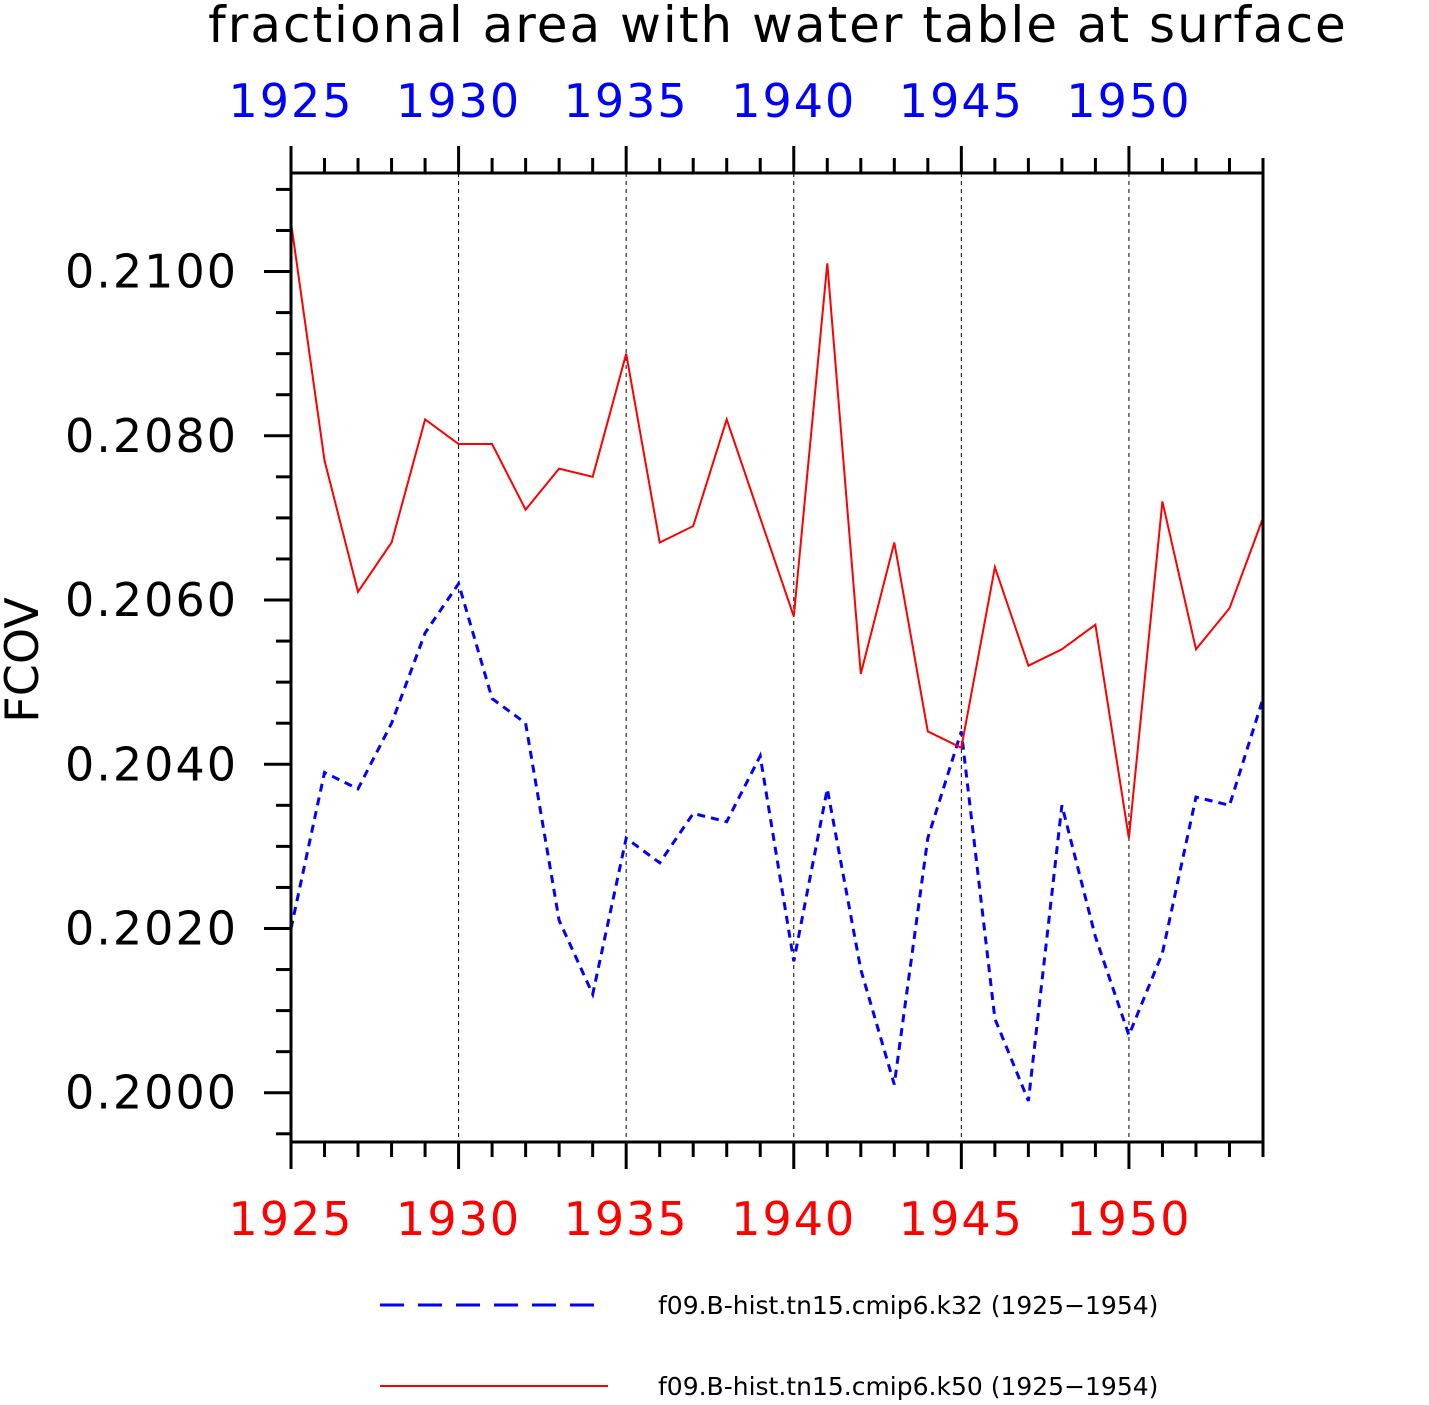  Describe the element at coordinates (961, 1219) in the screenshot. I see `x-tick-label-bottom: 1945` at that location.